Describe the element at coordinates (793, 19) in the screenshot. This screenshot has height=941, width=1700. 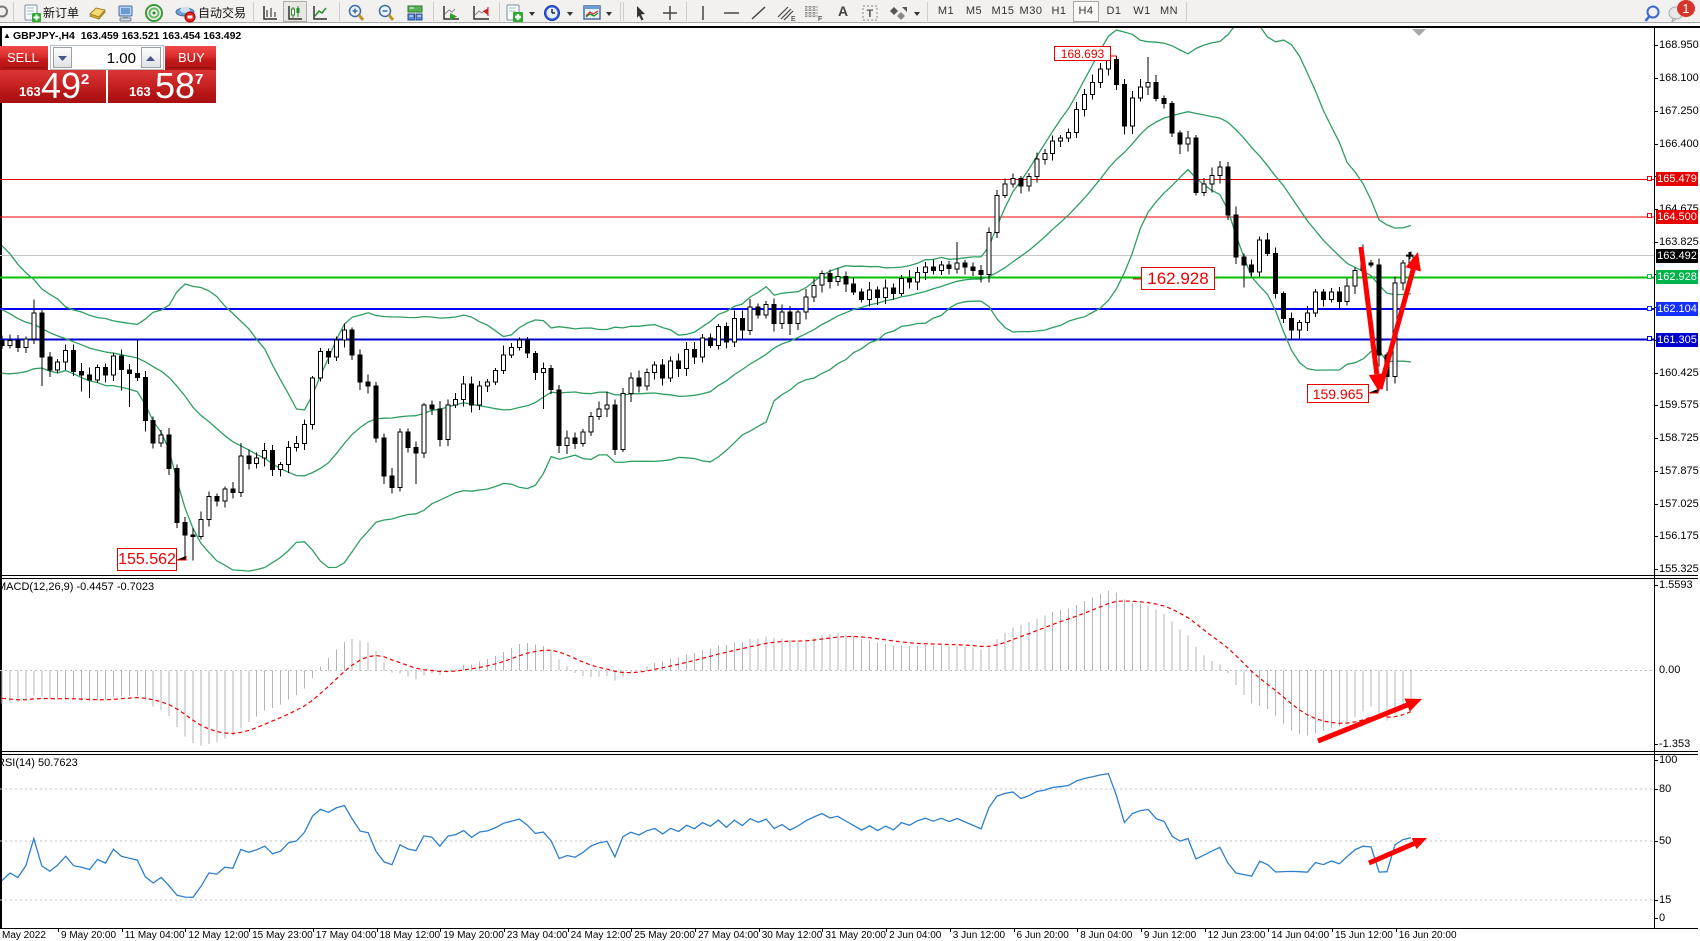
I see `svg-text: E` at that location.